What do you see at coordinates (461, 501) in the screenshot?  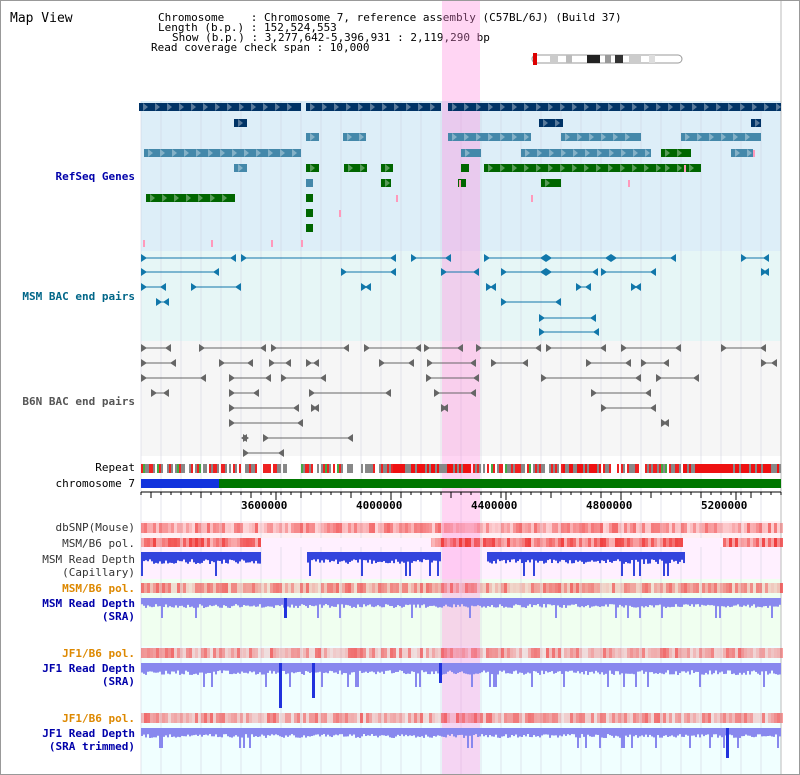 I see `position-ruler: 3600000 4000000 4400000 4800000 5200000` at bounding box center [461, 501].